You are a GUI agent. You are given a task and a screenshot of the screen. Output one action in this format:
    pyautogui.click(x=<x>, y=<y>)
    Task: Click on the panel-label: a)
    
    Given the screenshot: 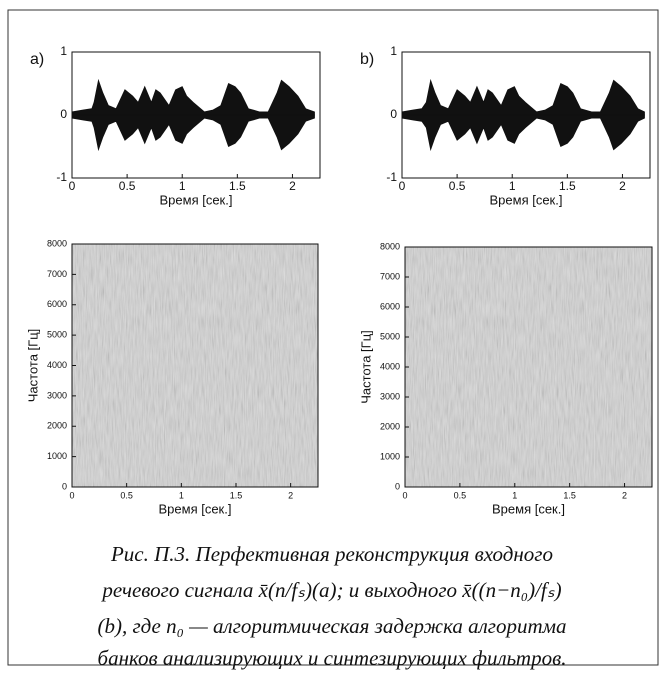 What is the action you would take?
    pyautogui.click(x=37, y=59)
    